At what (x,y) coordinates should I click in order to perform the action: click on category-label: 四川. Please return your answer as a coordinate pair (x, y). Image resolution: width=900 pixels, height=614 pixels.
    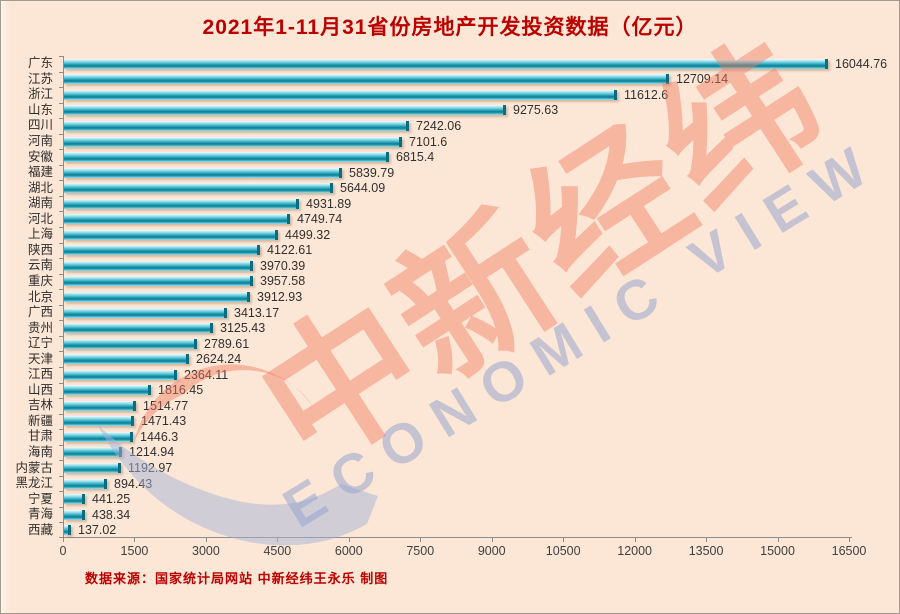
    Looking at the image, I should click on (40, 125).